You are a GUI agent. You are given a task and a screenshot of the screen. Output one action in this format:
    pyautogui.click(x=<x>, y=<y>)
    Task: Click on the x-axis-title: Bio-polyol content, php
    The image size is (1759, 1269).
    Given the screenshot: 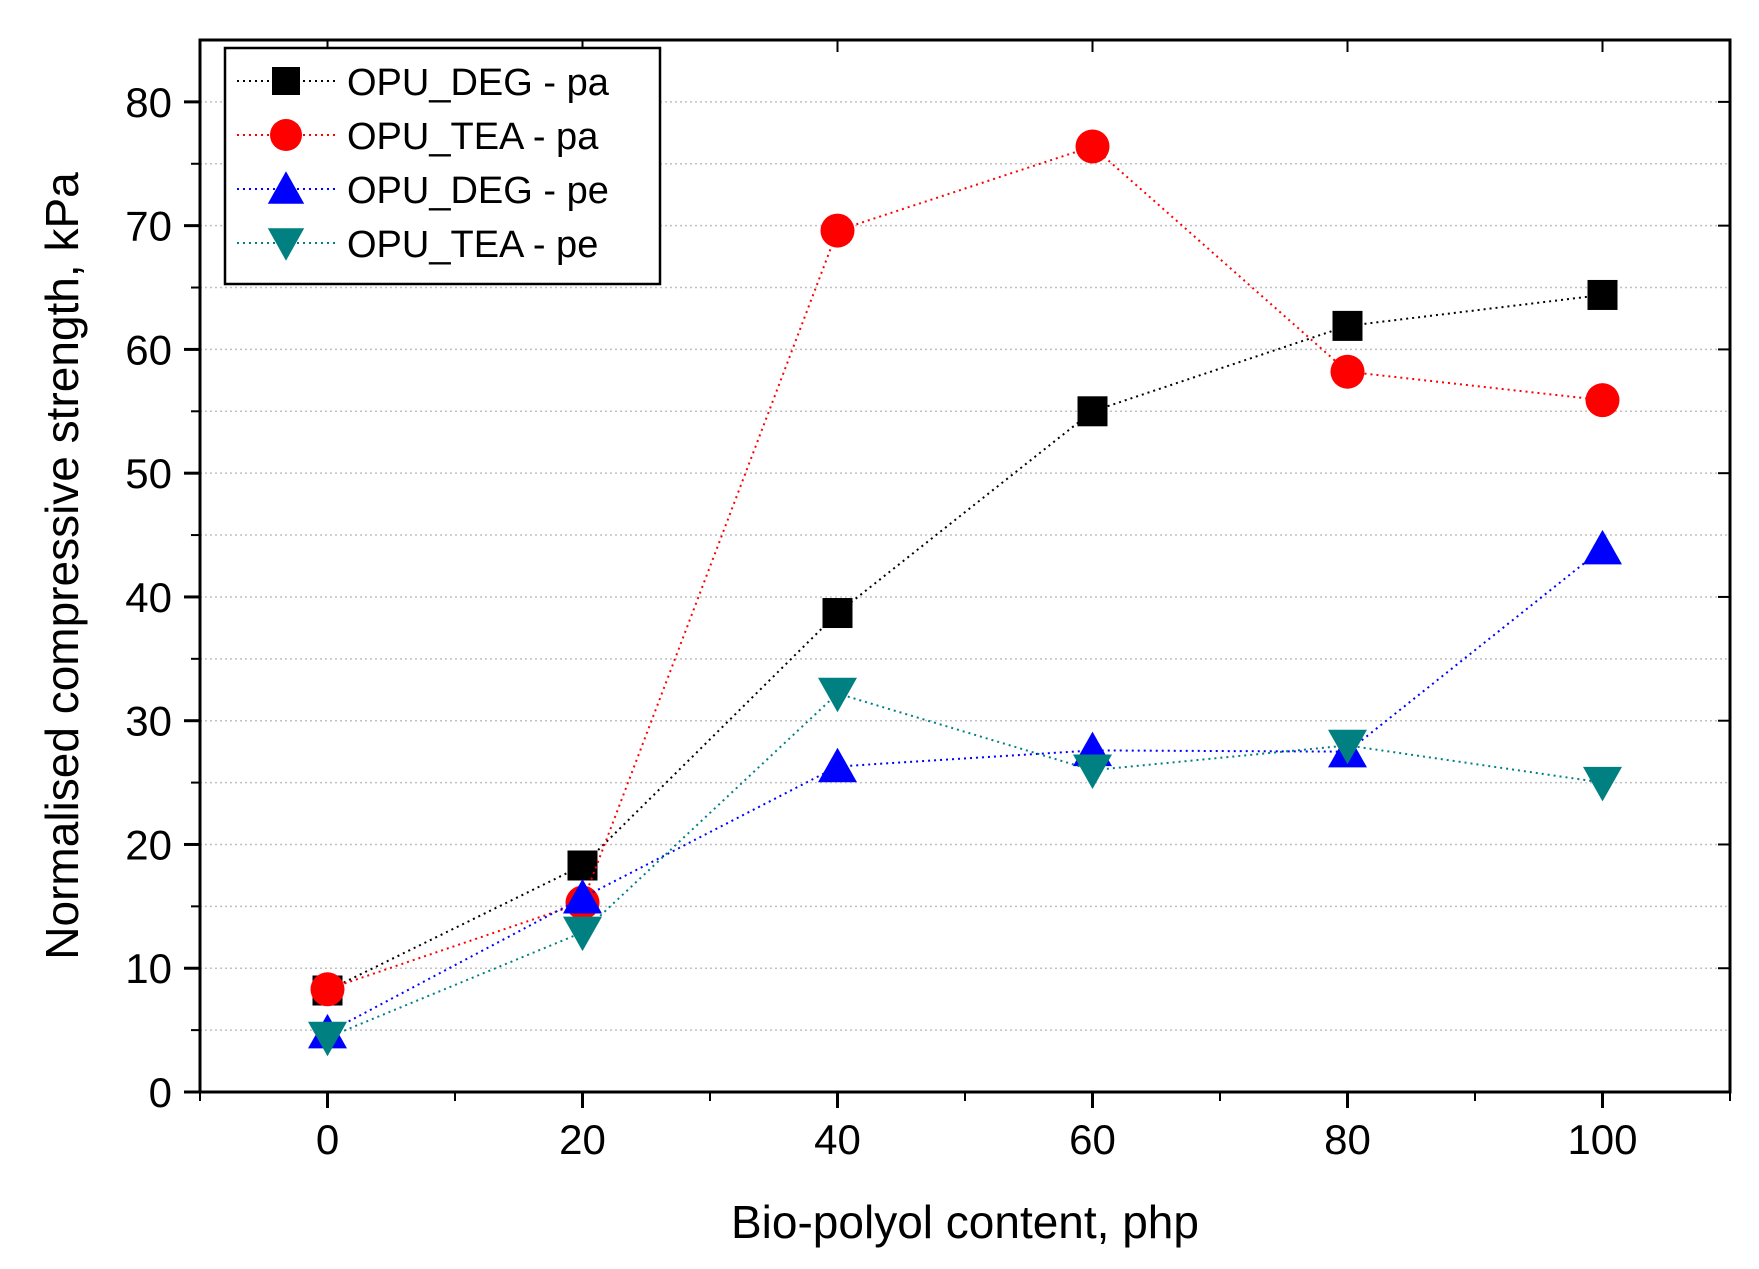 What is the action you would take?
    pyautogui.click(x=965, y=1222)
    